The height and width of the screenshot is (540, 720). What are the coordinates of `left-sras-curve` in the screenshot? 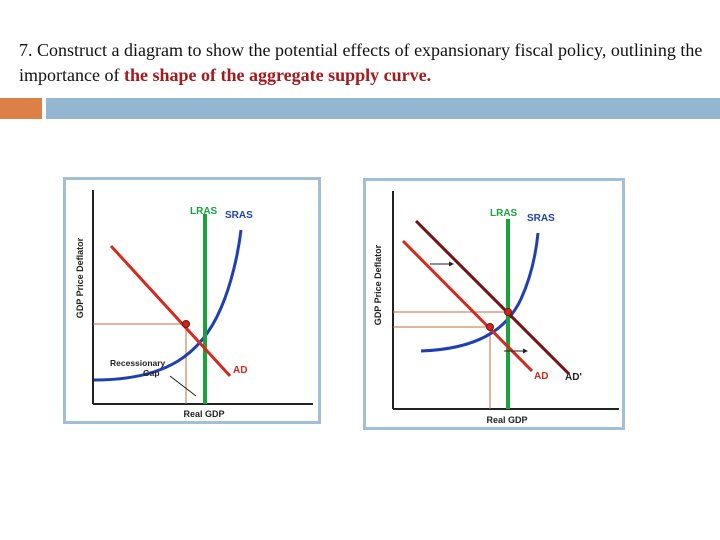 It's located at (168, 305).